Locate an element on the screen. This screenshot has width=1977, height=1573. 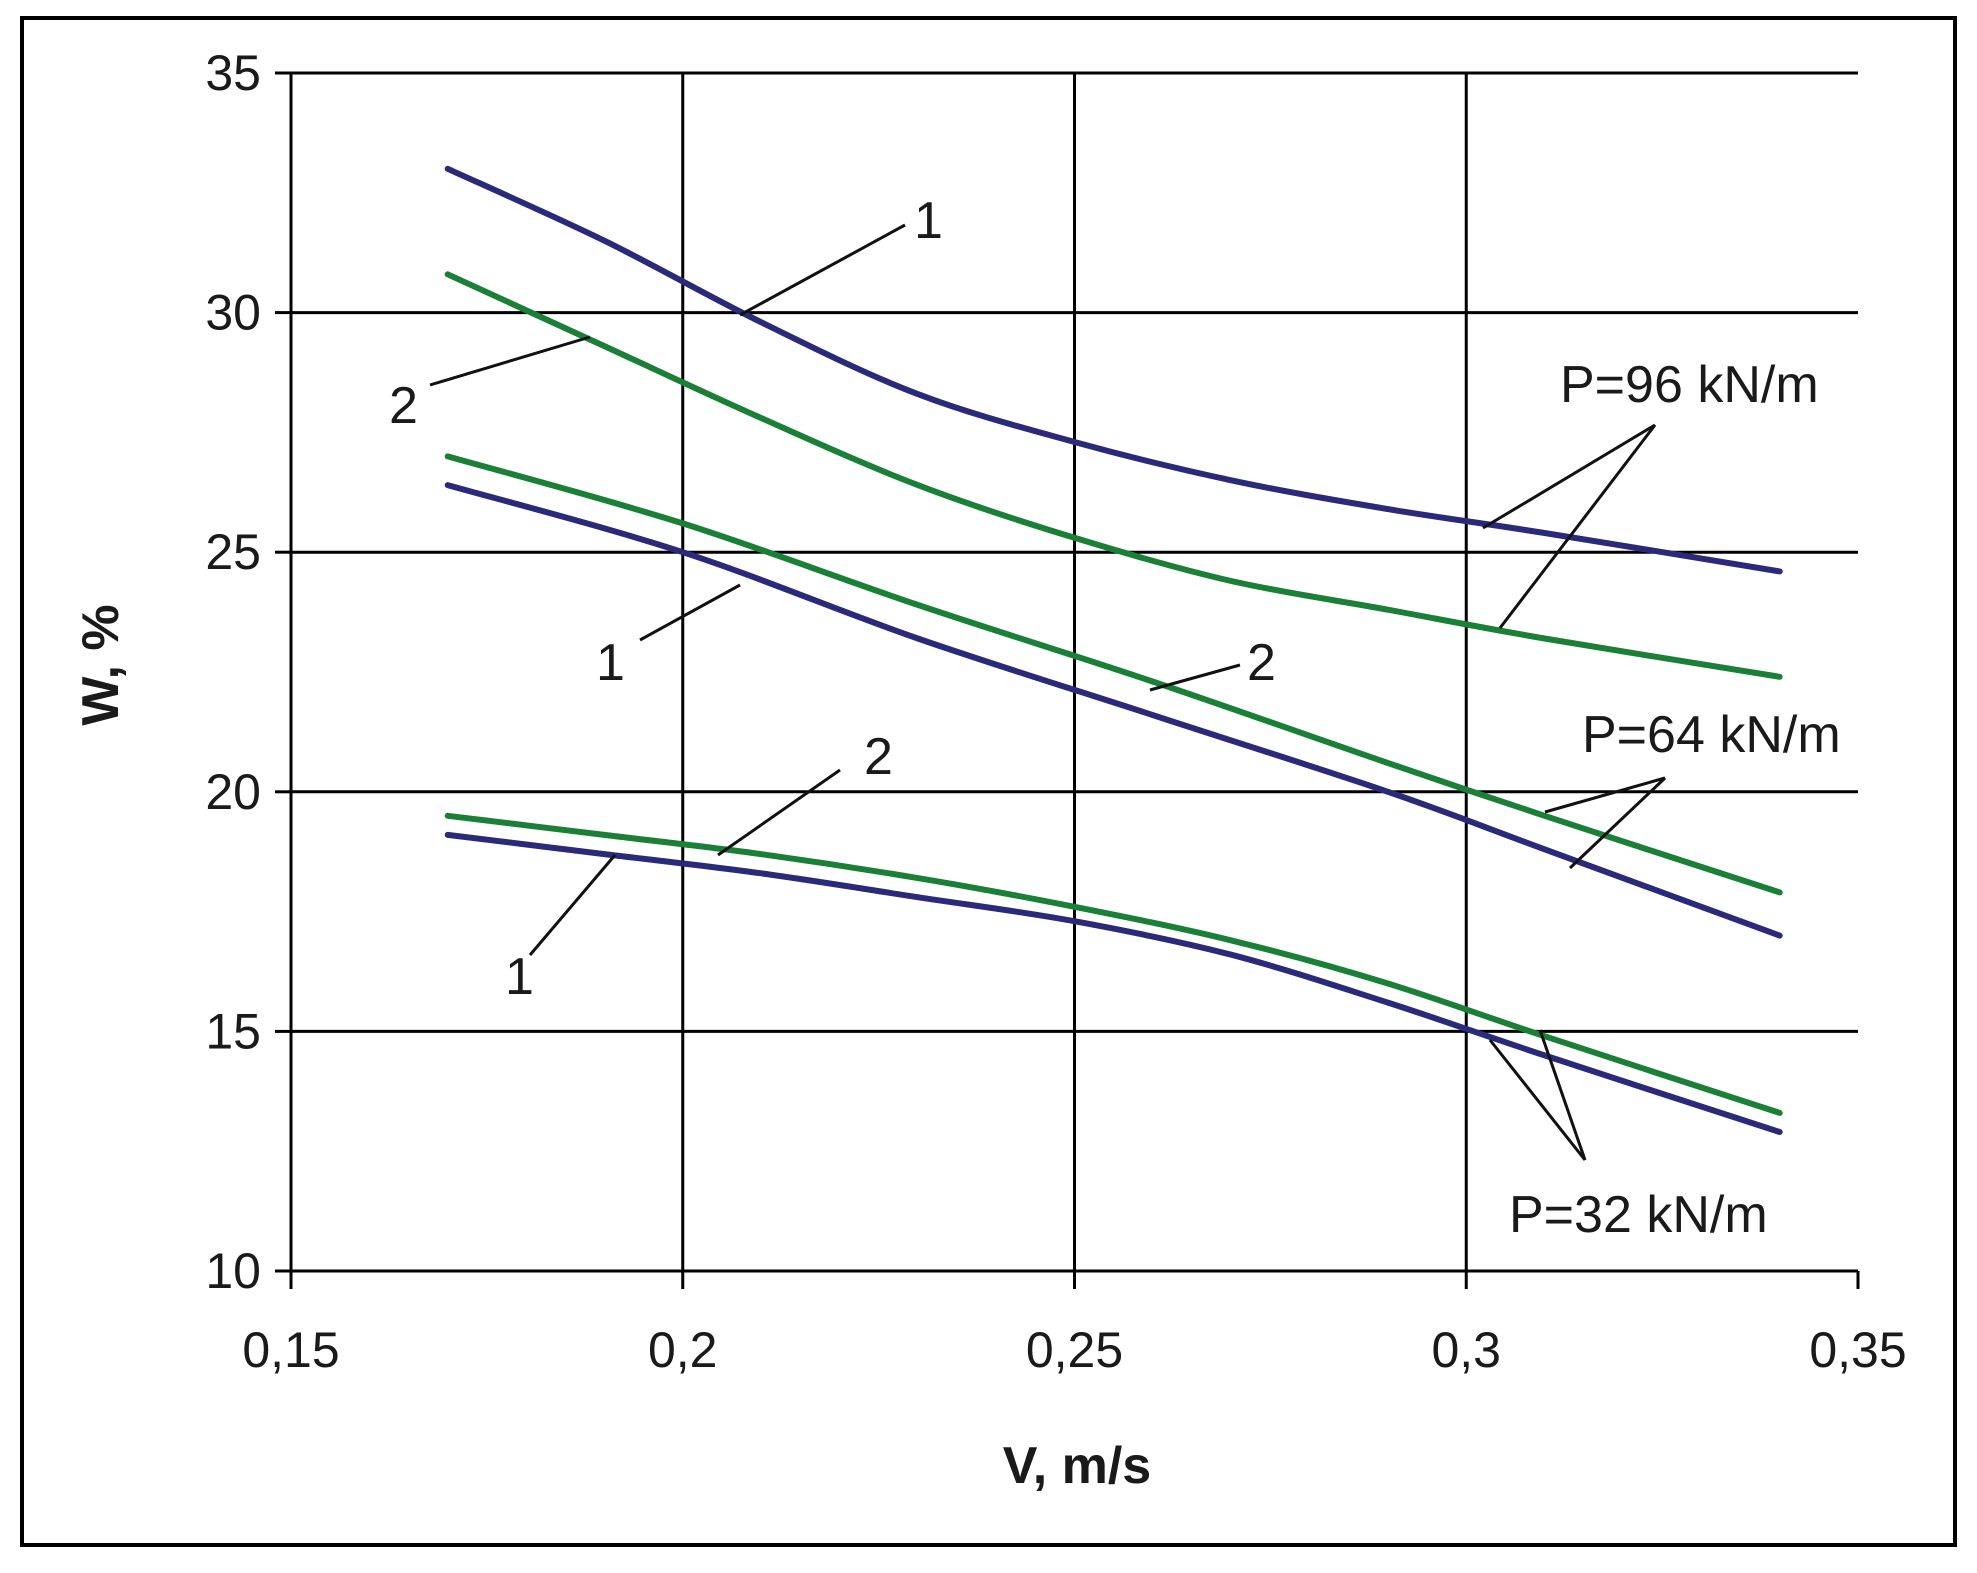
x-axis-title: V, m/s is located at coordinates (1077, 1466).